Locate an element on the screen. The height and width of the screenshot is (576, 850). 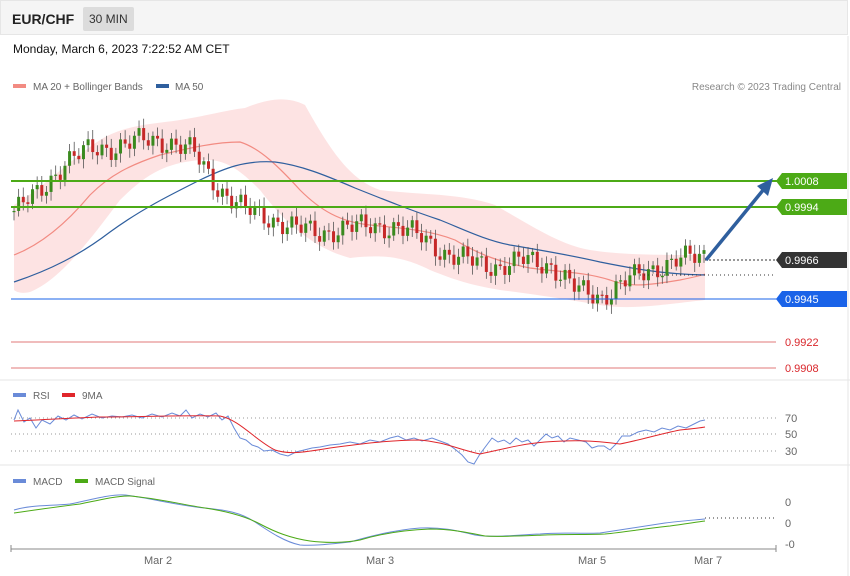
level-label-1: 1.0008 is located at coordinates (811, 181).